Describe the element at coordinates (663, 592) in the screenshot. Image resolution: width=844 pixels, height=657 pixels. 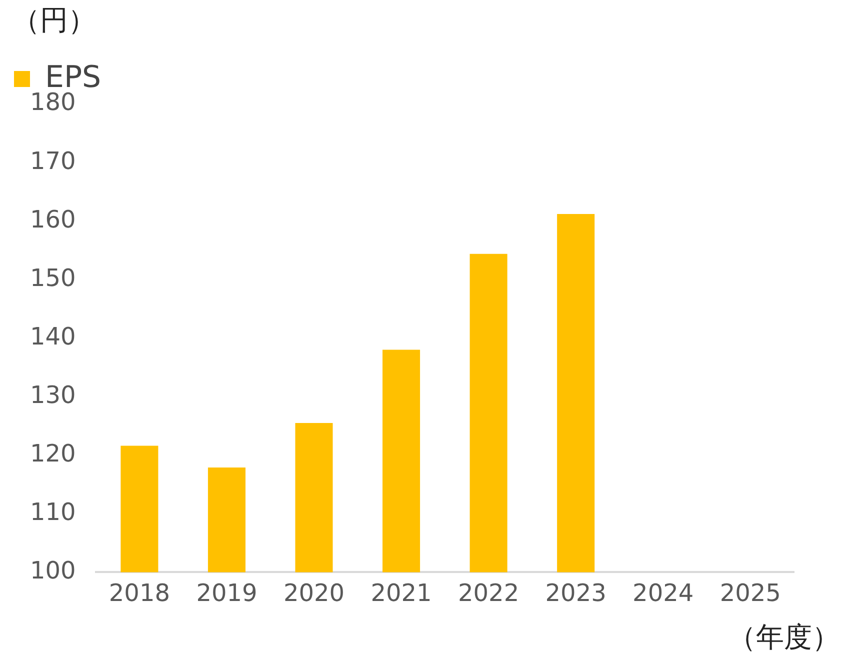
I see `x-tick-label: 2024` at that location.